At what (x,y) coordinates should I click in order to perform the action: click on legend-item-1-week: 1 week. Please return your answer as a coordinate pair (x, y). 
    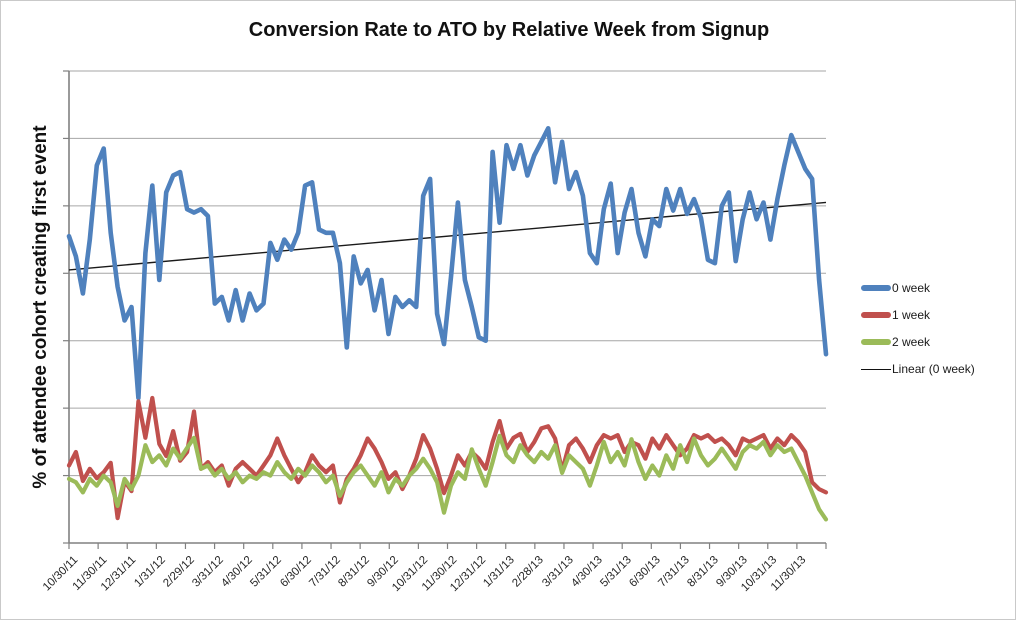
    Looking at the image, I should click on (918, 315).